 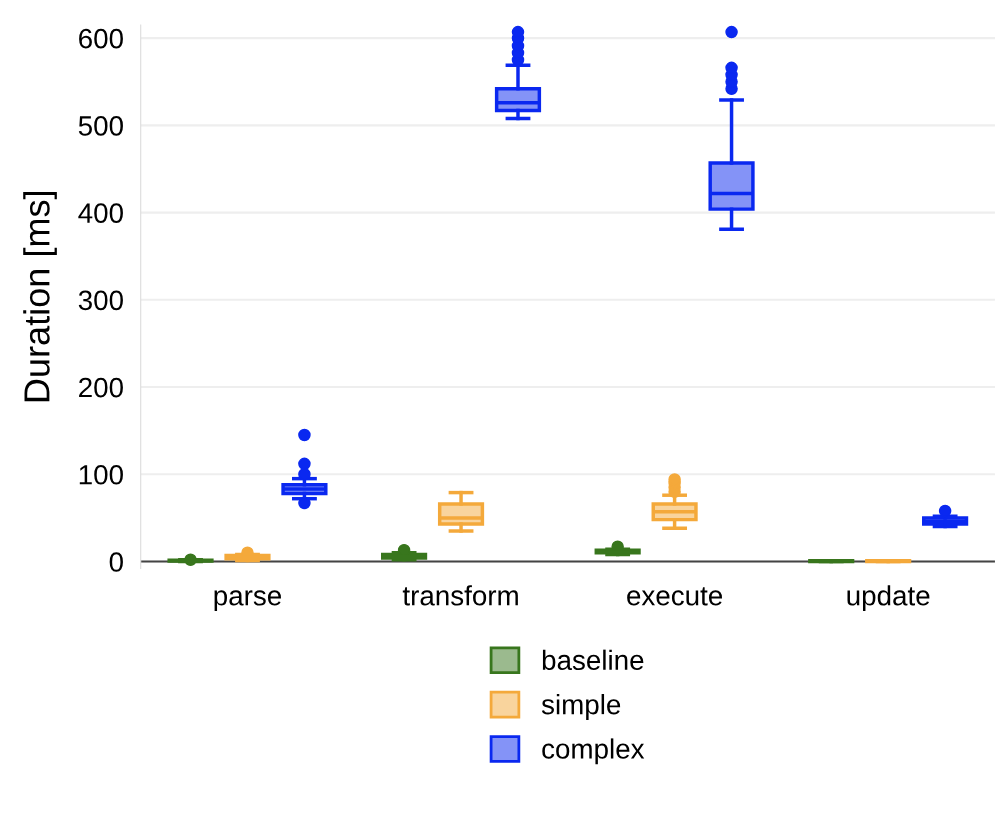 What do you see at coordinates (100, 213) in the screenshot?
I see `y-tick-label: 400` at bounding box center [100, 213].